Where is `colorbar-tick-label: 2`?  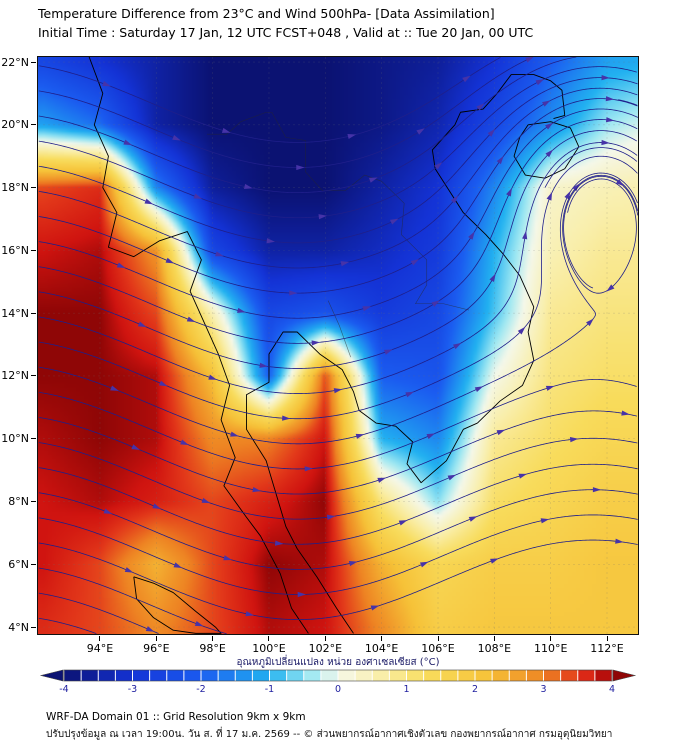 colorbar-tick-label: 2 is located at coordinates (475, 689).